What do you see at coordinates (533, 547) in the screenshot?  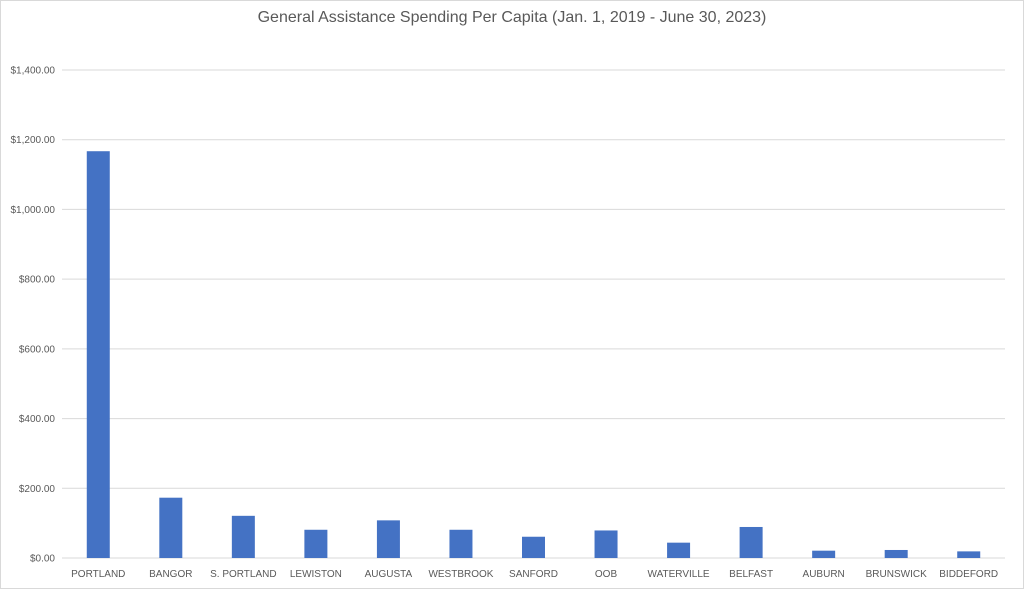 I see `bar-sanford` at bounding box center [533, 547].